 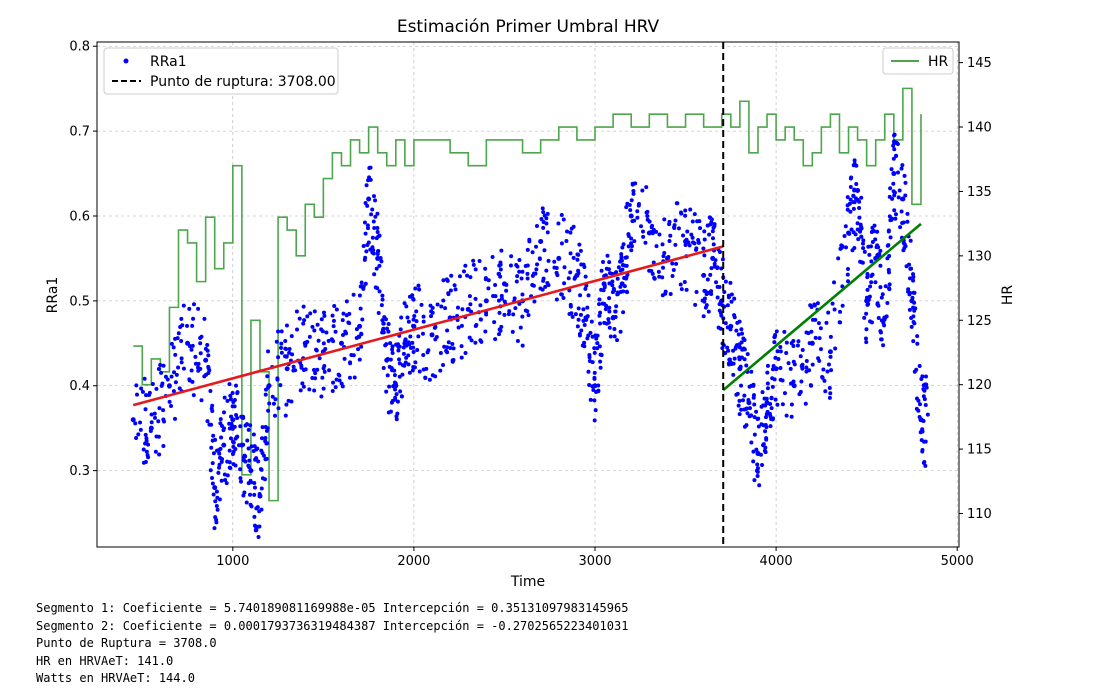 What do you see at coordinates (957, 561) in the screenshot?
I see `x-tick-label: 5000` at bounding box center [957, 561].